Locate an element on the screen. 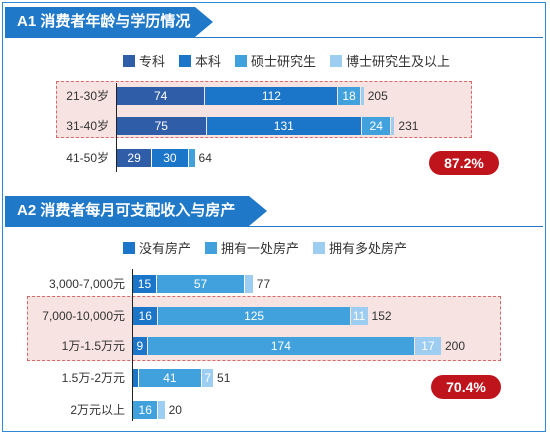  a2-bar-segment: 11 is located at coordinates (359, 316).